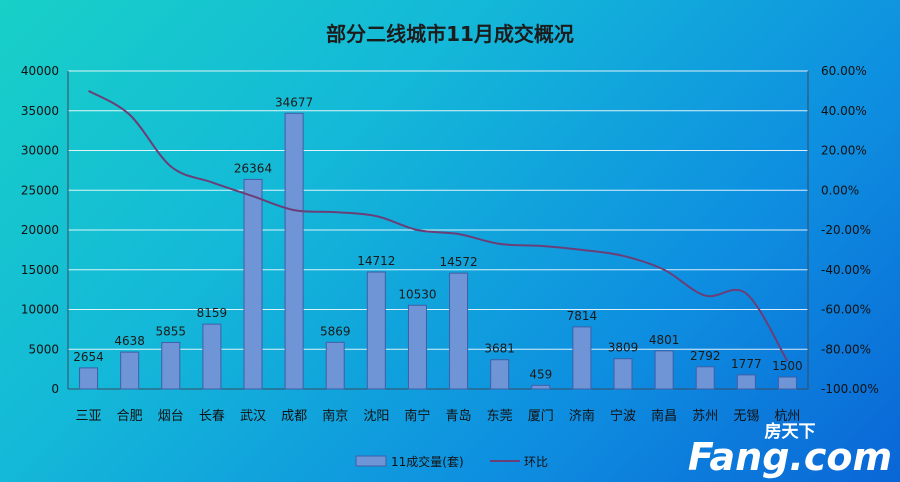 The width and height of the screenshot is (900, 482). I want to click on left-tick-label: 30000, so click(40, 151).